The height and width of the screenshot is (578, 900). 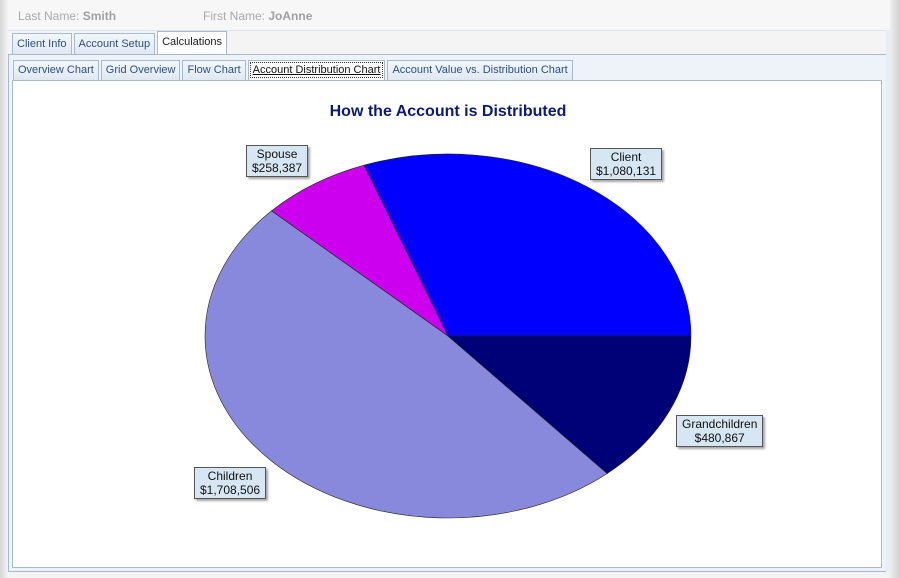 I want to click on callout-grandchildren-name: Grandchildren, so click(x=720, y=424).